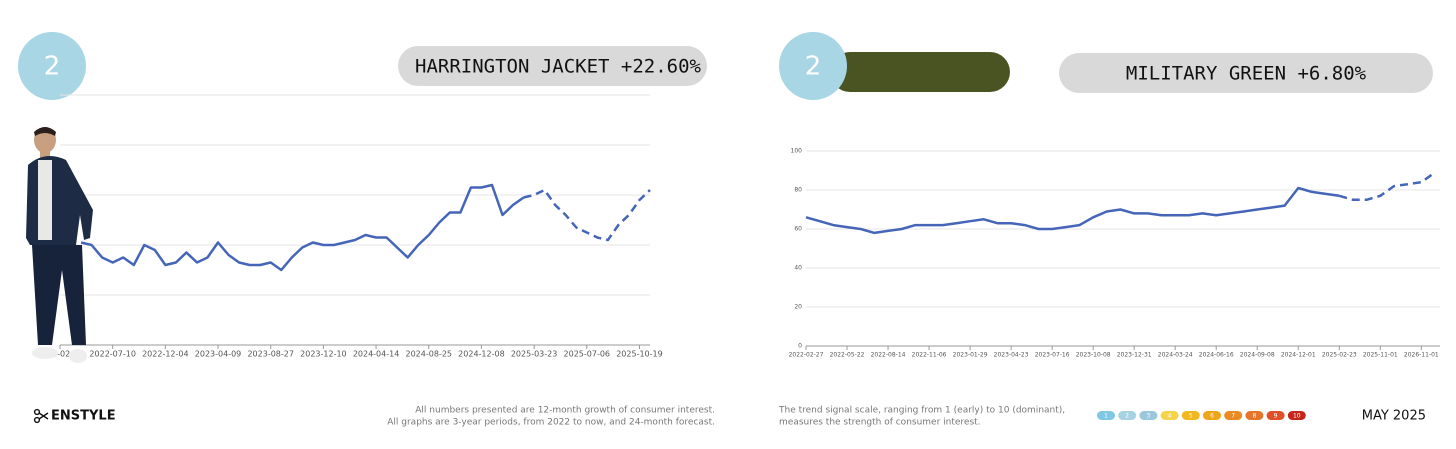 This screenshot has height=449, width=1456. Describe the element at coordinates (1298, 355) in the screenshot. I see `x-tick-label: 2024-12-01` at that location.